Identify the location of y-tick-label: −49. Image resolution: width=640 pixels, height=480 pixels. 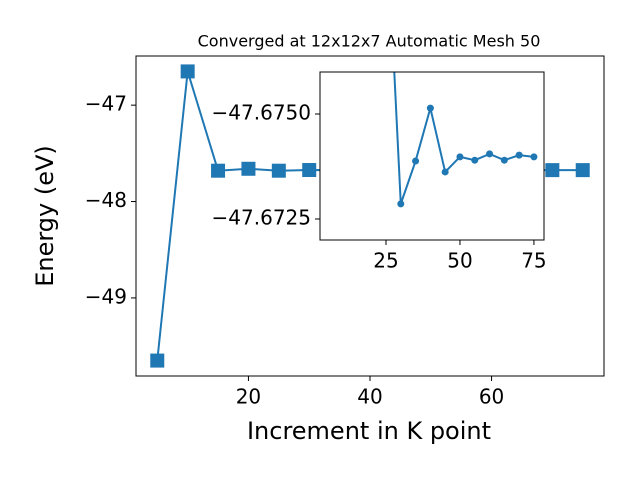
(106, 296).